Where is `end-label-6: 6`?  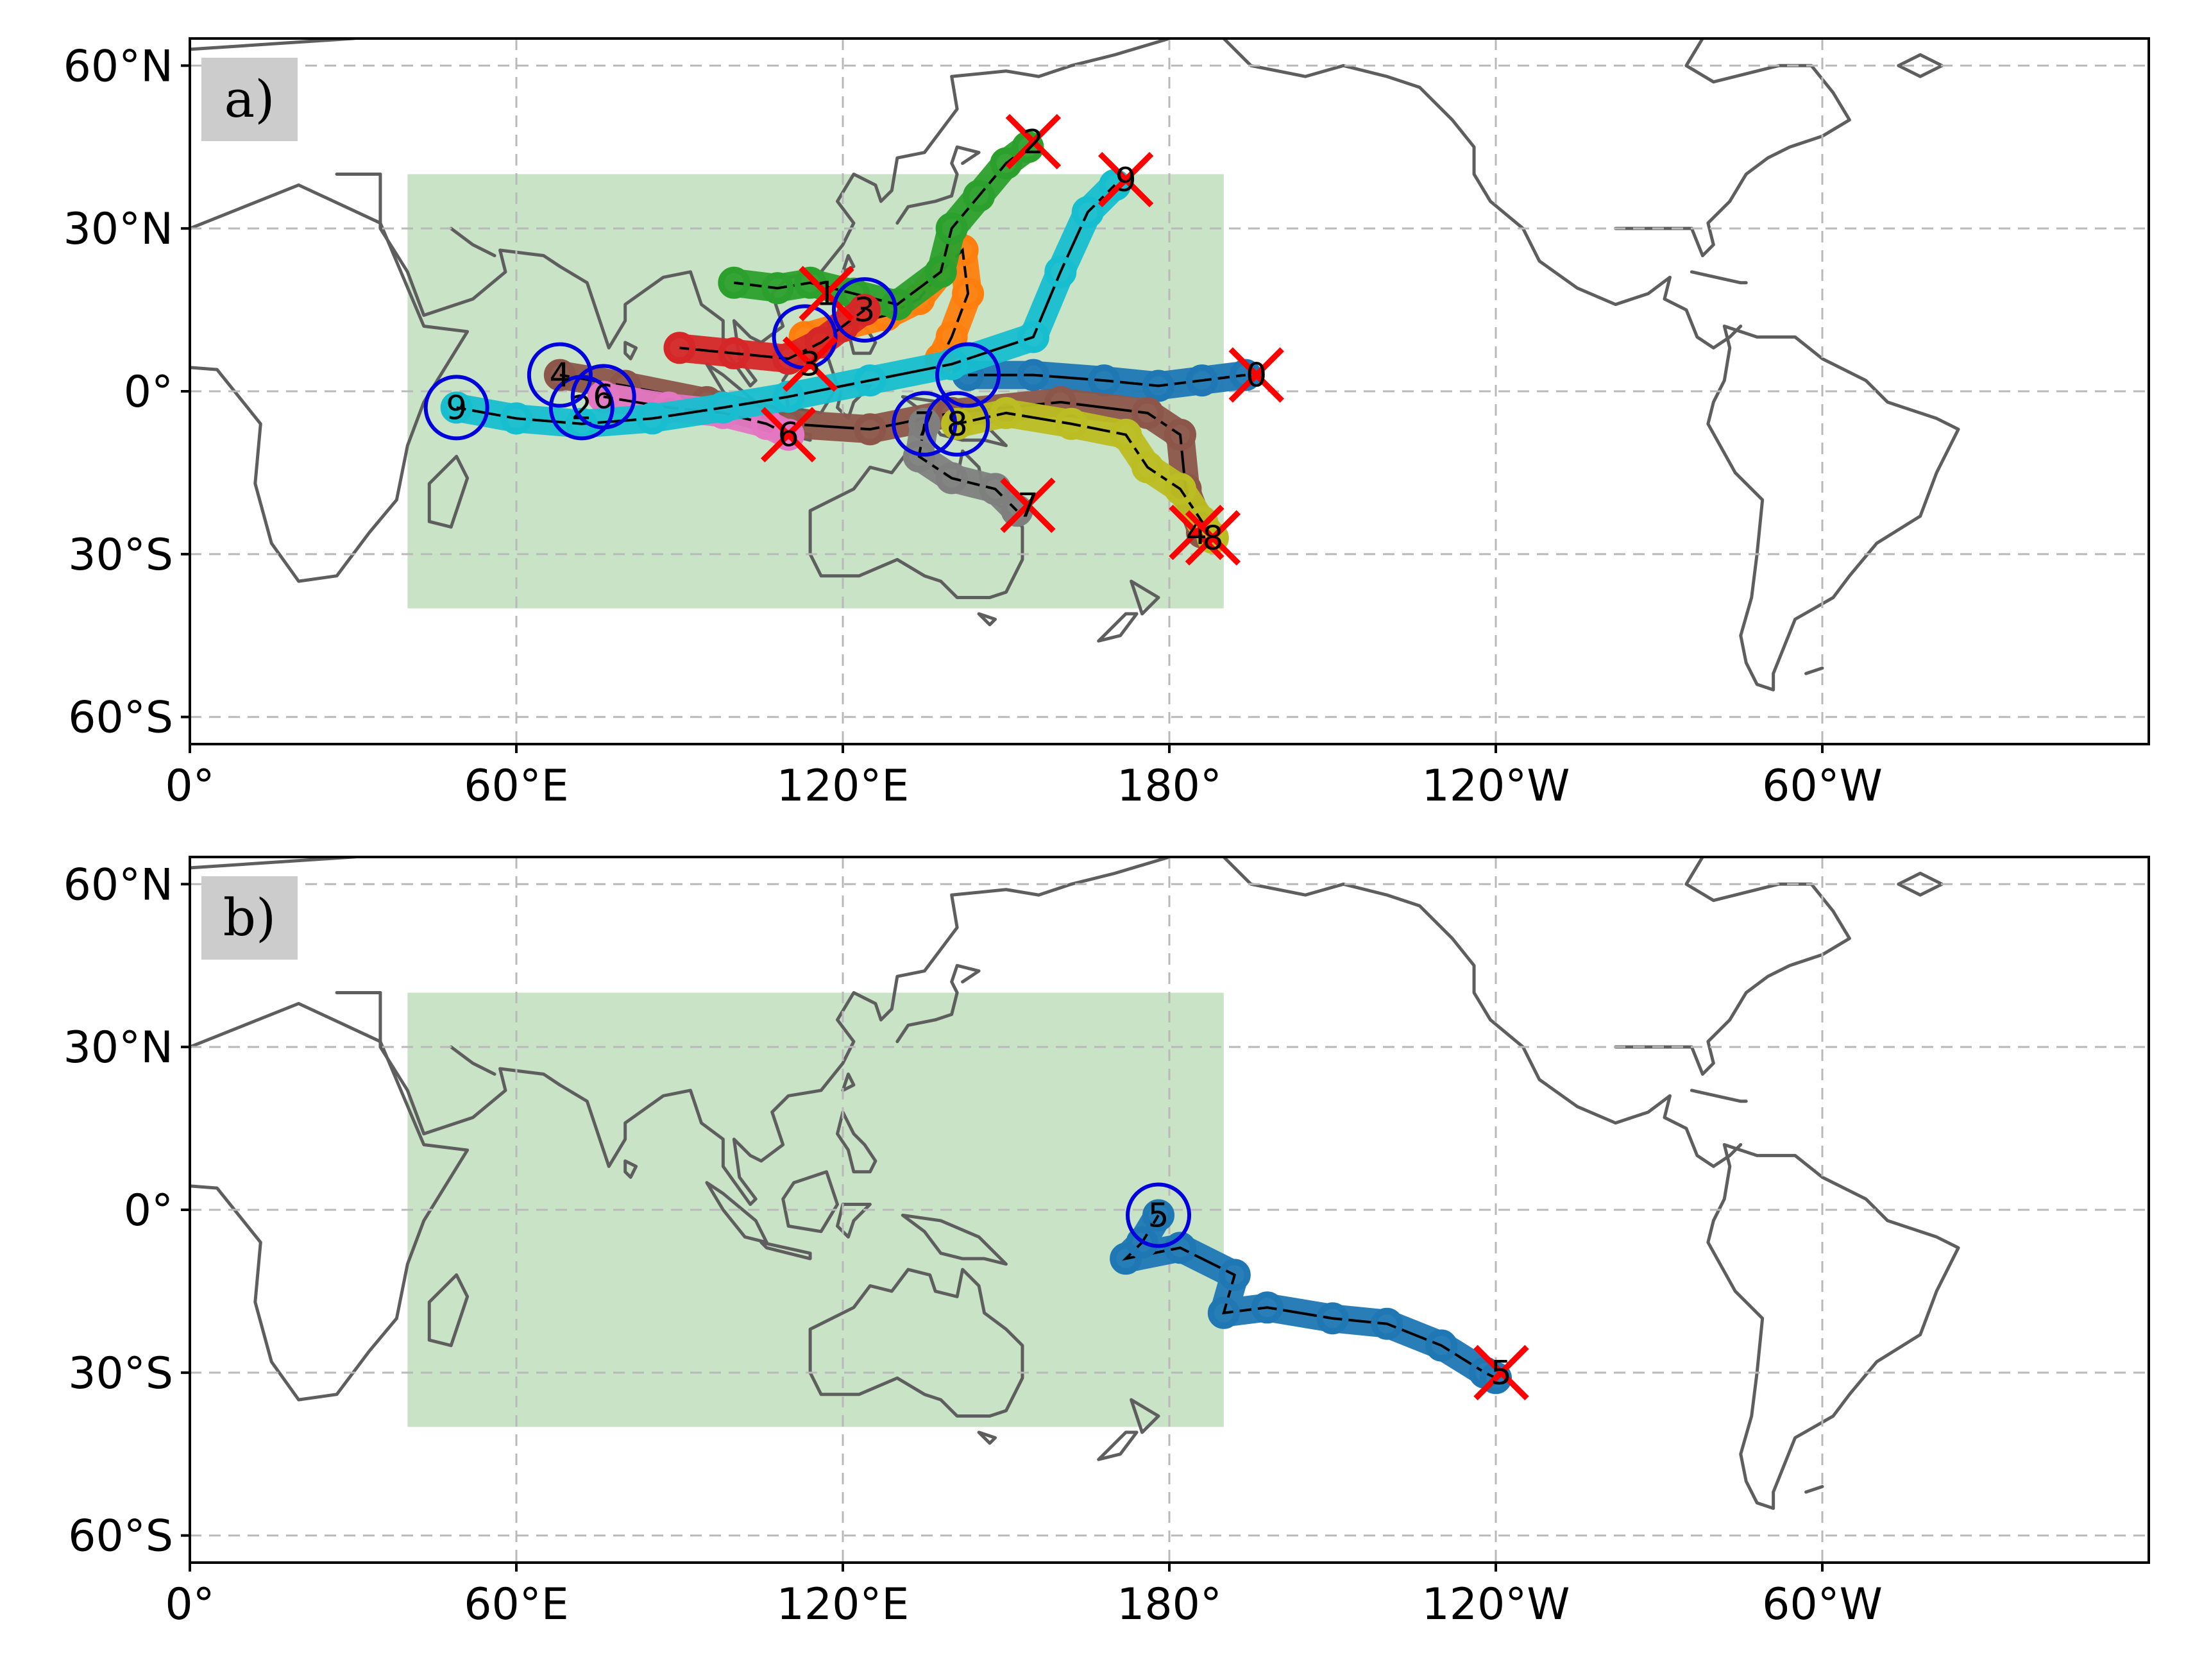
end-label-6: 6 is located at coordinates (788, 436).